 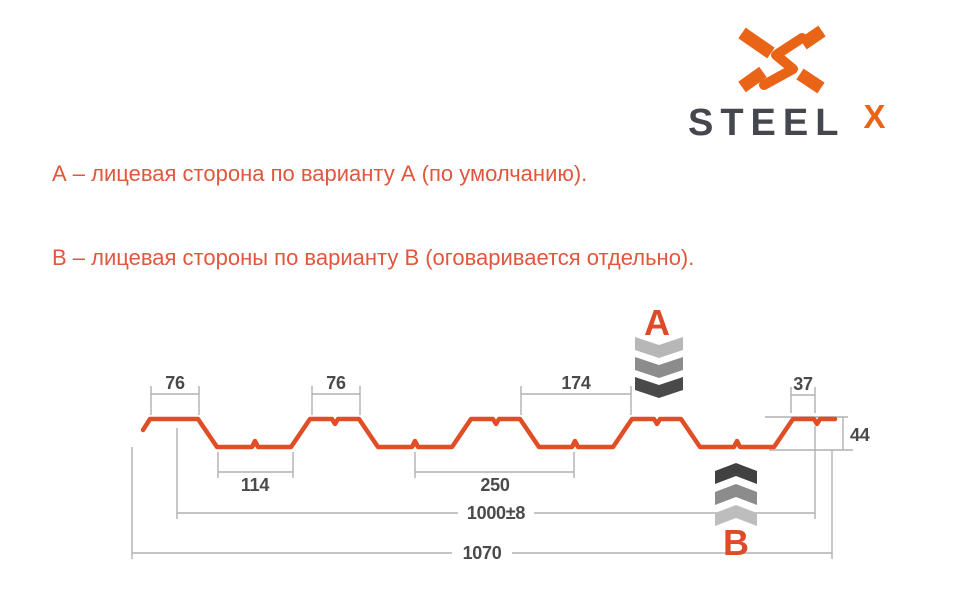 What do you see at coordinates (659, 367) in the screenshot?
I see `chevron-a-medium` at bounding box center [659, 367].